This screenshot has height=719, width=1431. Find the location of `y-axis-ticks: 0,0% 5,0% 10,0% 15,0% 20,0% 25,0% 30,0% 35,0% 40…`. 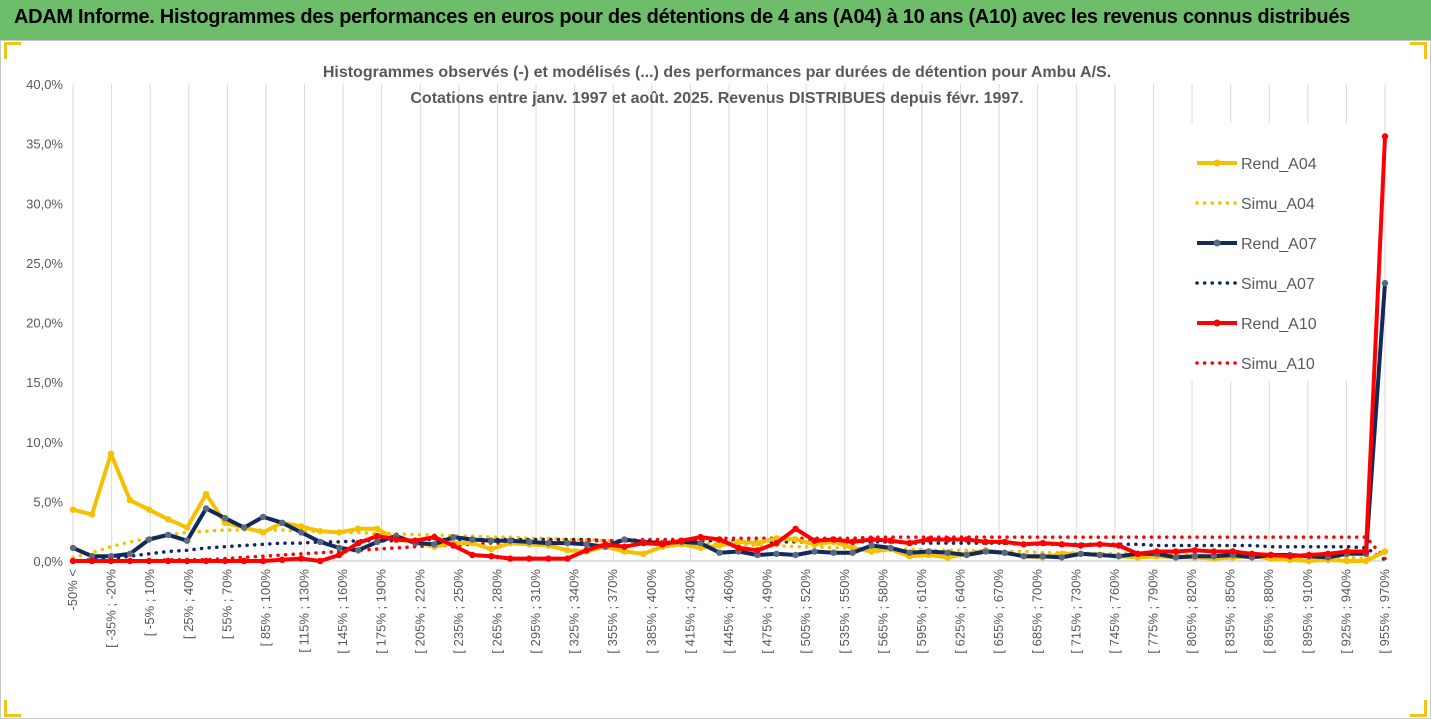

y-axis-ticks: 0,0% 5,0% 10,0% 15,0% 20,0% 25,0% 30,0% 35,0% 40… is located at coordinates (44, 323).